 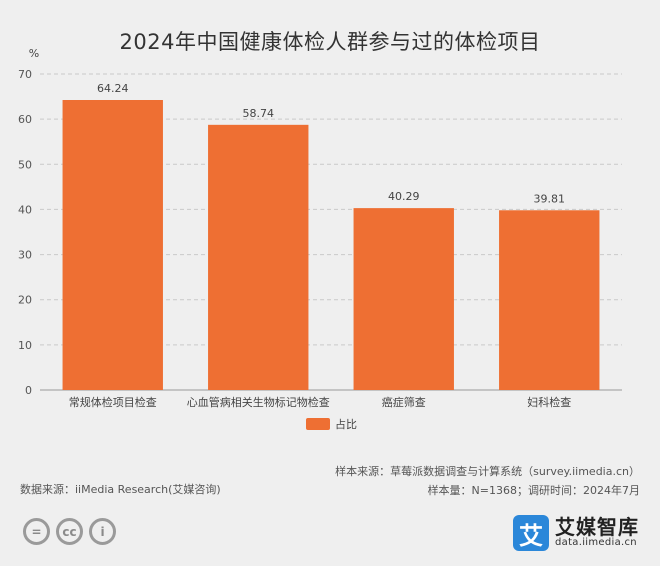 I want to click on cc-icon: cc, so click(x=69, y=531).